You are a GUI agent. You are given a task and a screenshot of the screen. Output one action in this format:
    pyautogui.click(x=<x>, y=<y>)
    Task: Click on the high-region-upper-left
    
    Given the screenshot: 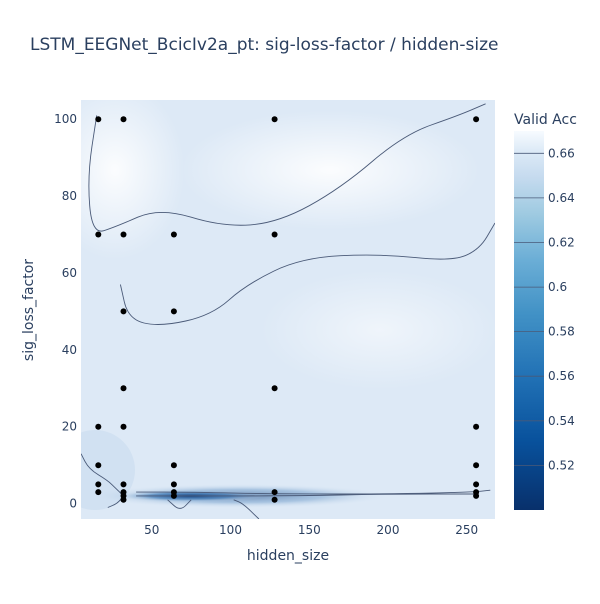 What is the action you would take?
    pyautogui.click(x=133, y=180)
    